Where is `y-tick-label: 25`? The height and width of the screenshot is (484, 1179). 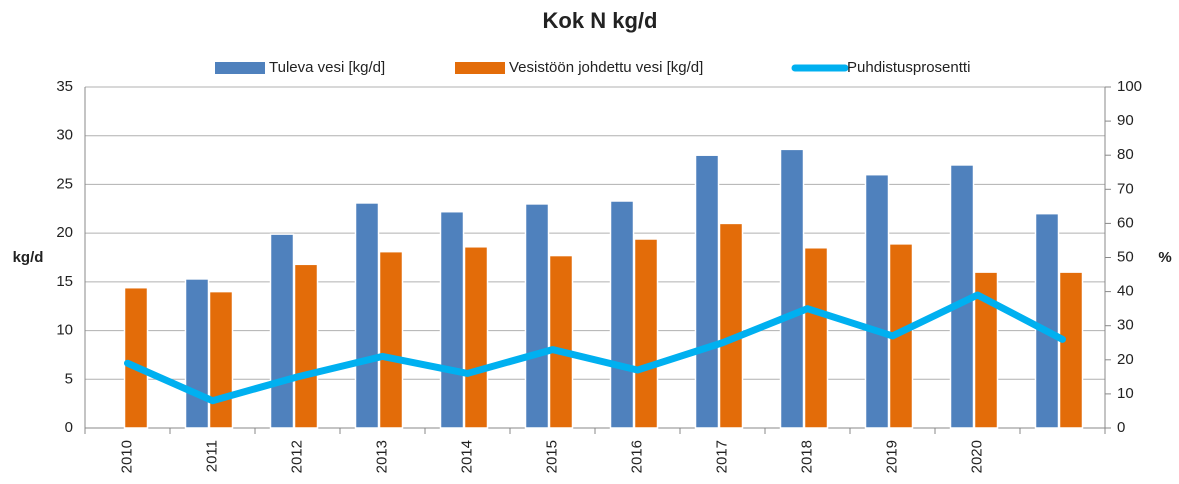
y-tick-label: 25 is located at coordinates (64, 183).